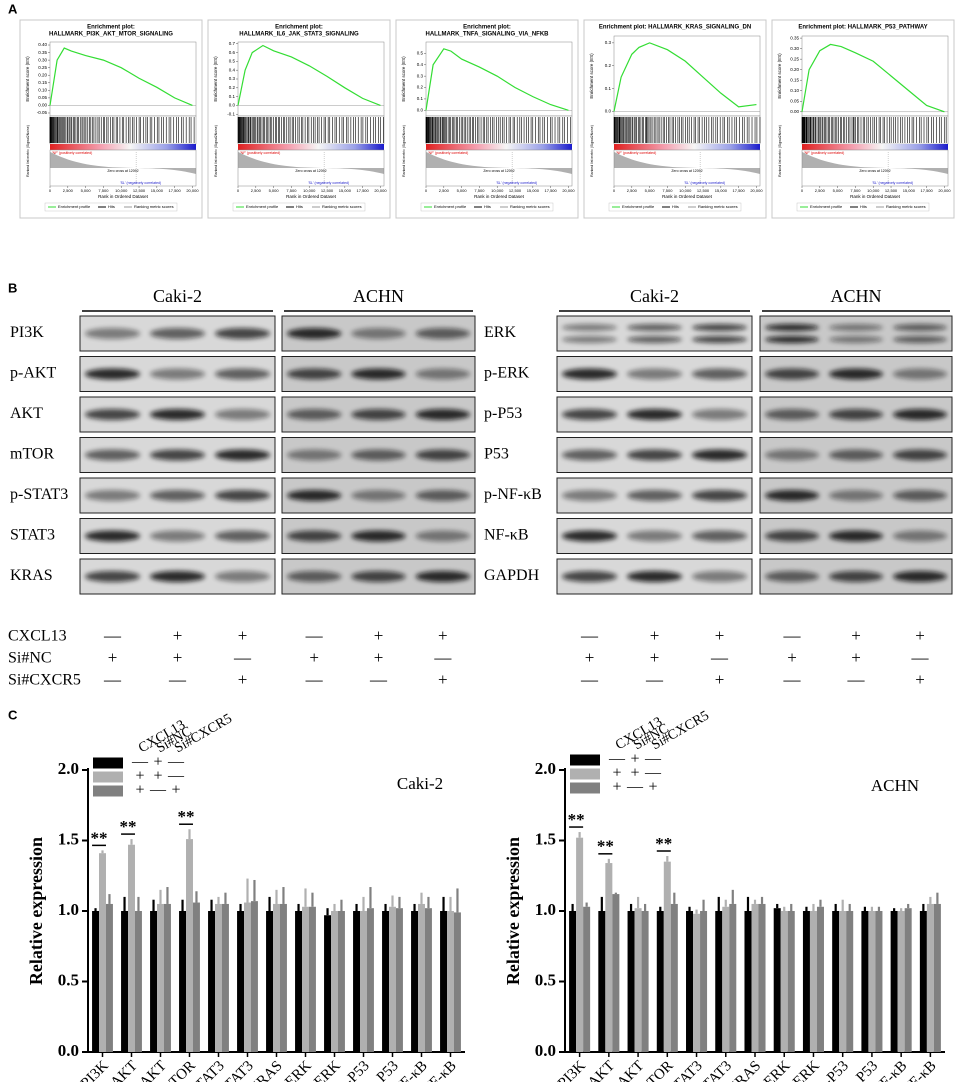  Describe the element at coordinates (42, 82) in the screenshot. I see `y-tick-label: 0.15` at that location.